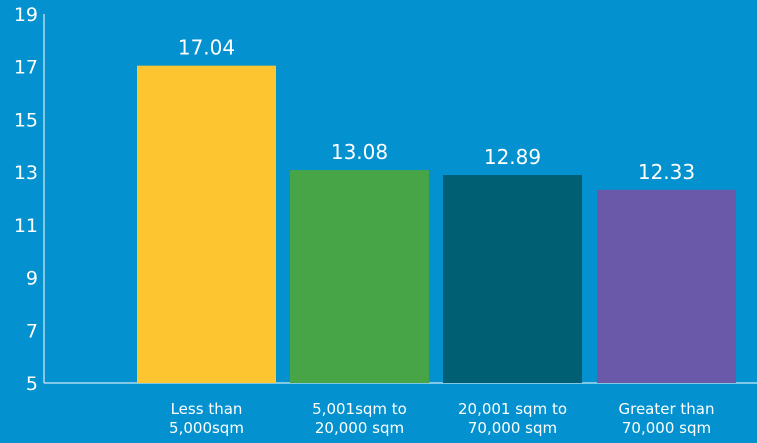 The height and width of the screenshot is (443, 757). Describe the element at coordinates (26, 15) in the screenshot. I see `y-tick-label: 19` at that location.